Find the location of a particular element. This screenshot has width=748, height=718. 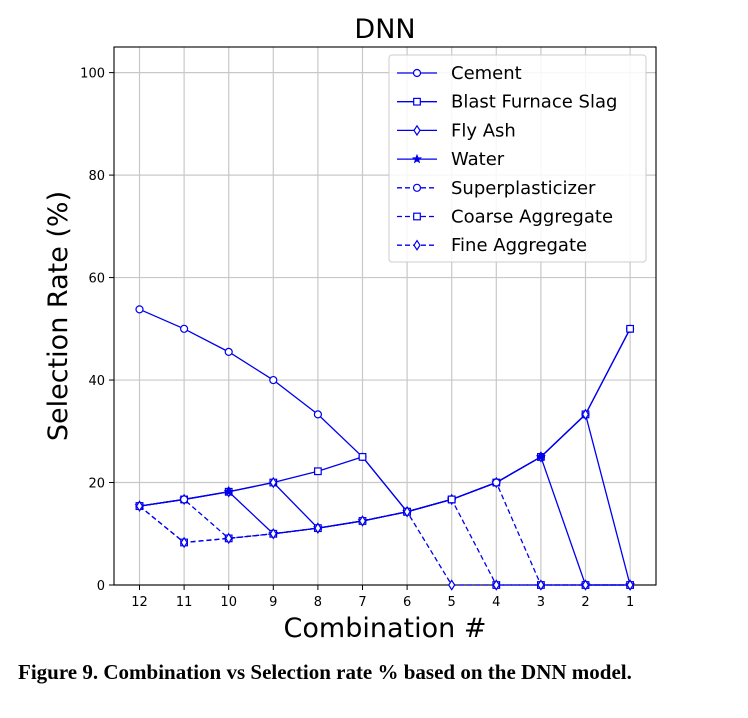

series-fine-aggregate is located at coordinates (384, 545).